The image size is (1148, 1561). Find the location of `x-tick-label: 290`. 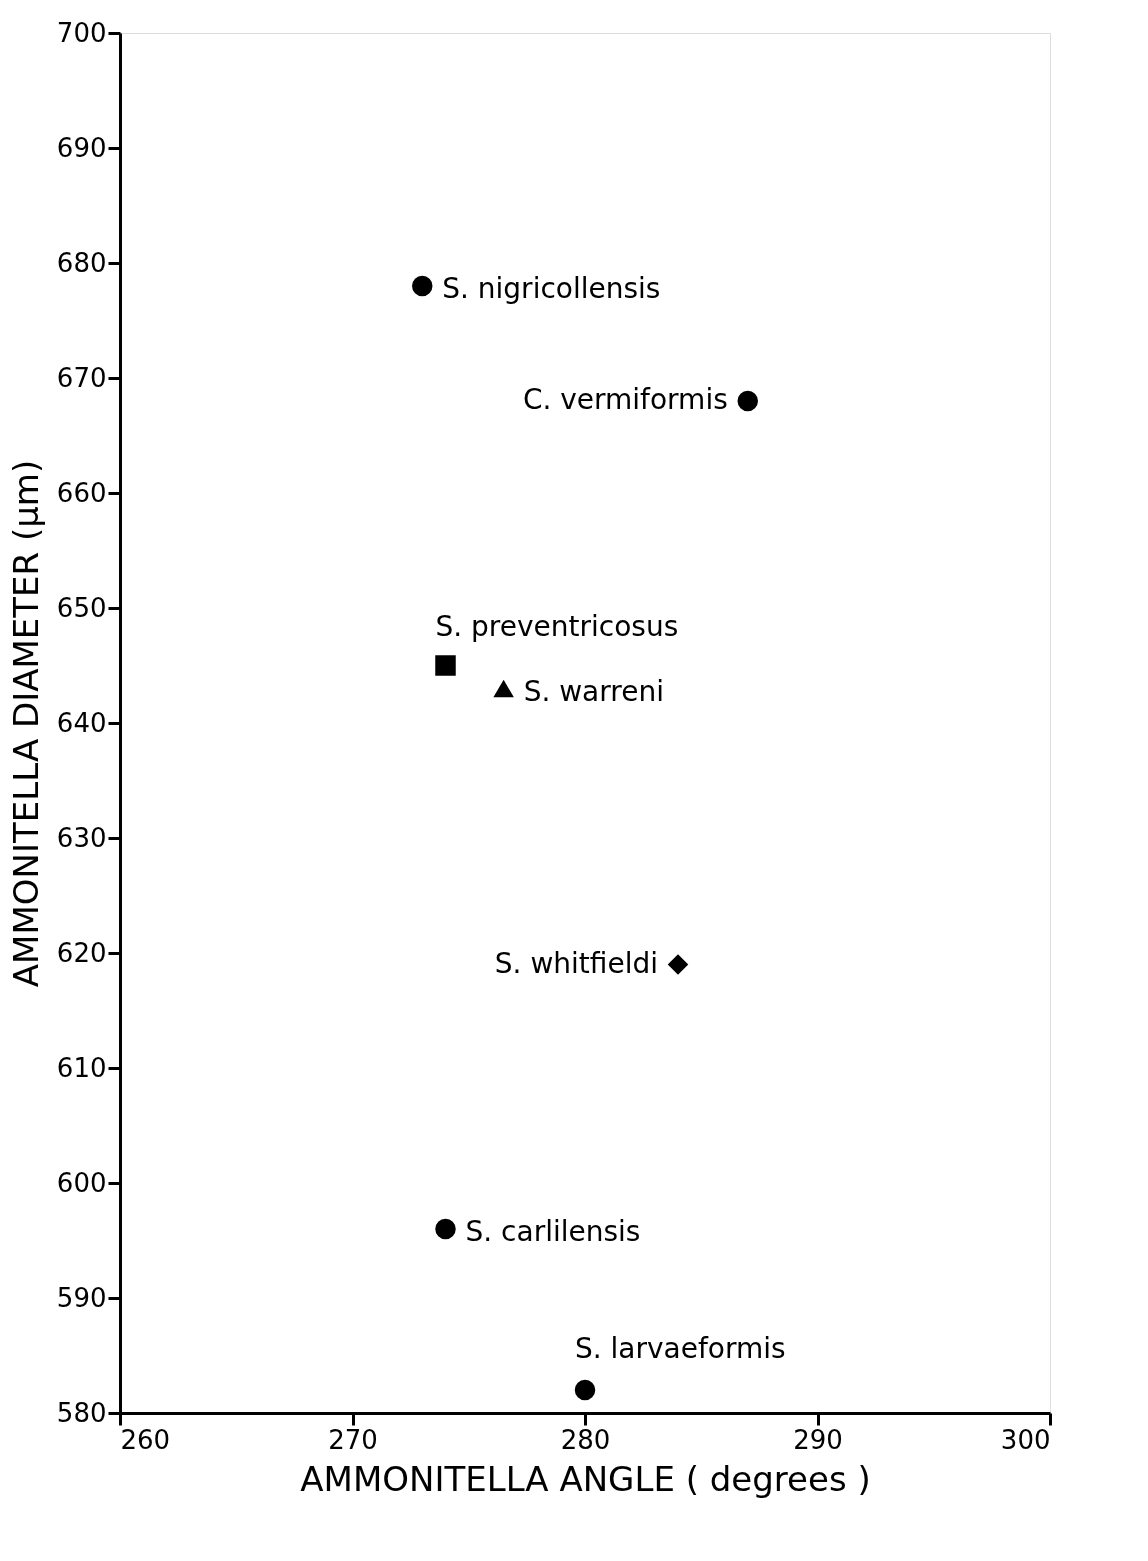

x-tick-label: 290 is located at coordinates (818, 1439).